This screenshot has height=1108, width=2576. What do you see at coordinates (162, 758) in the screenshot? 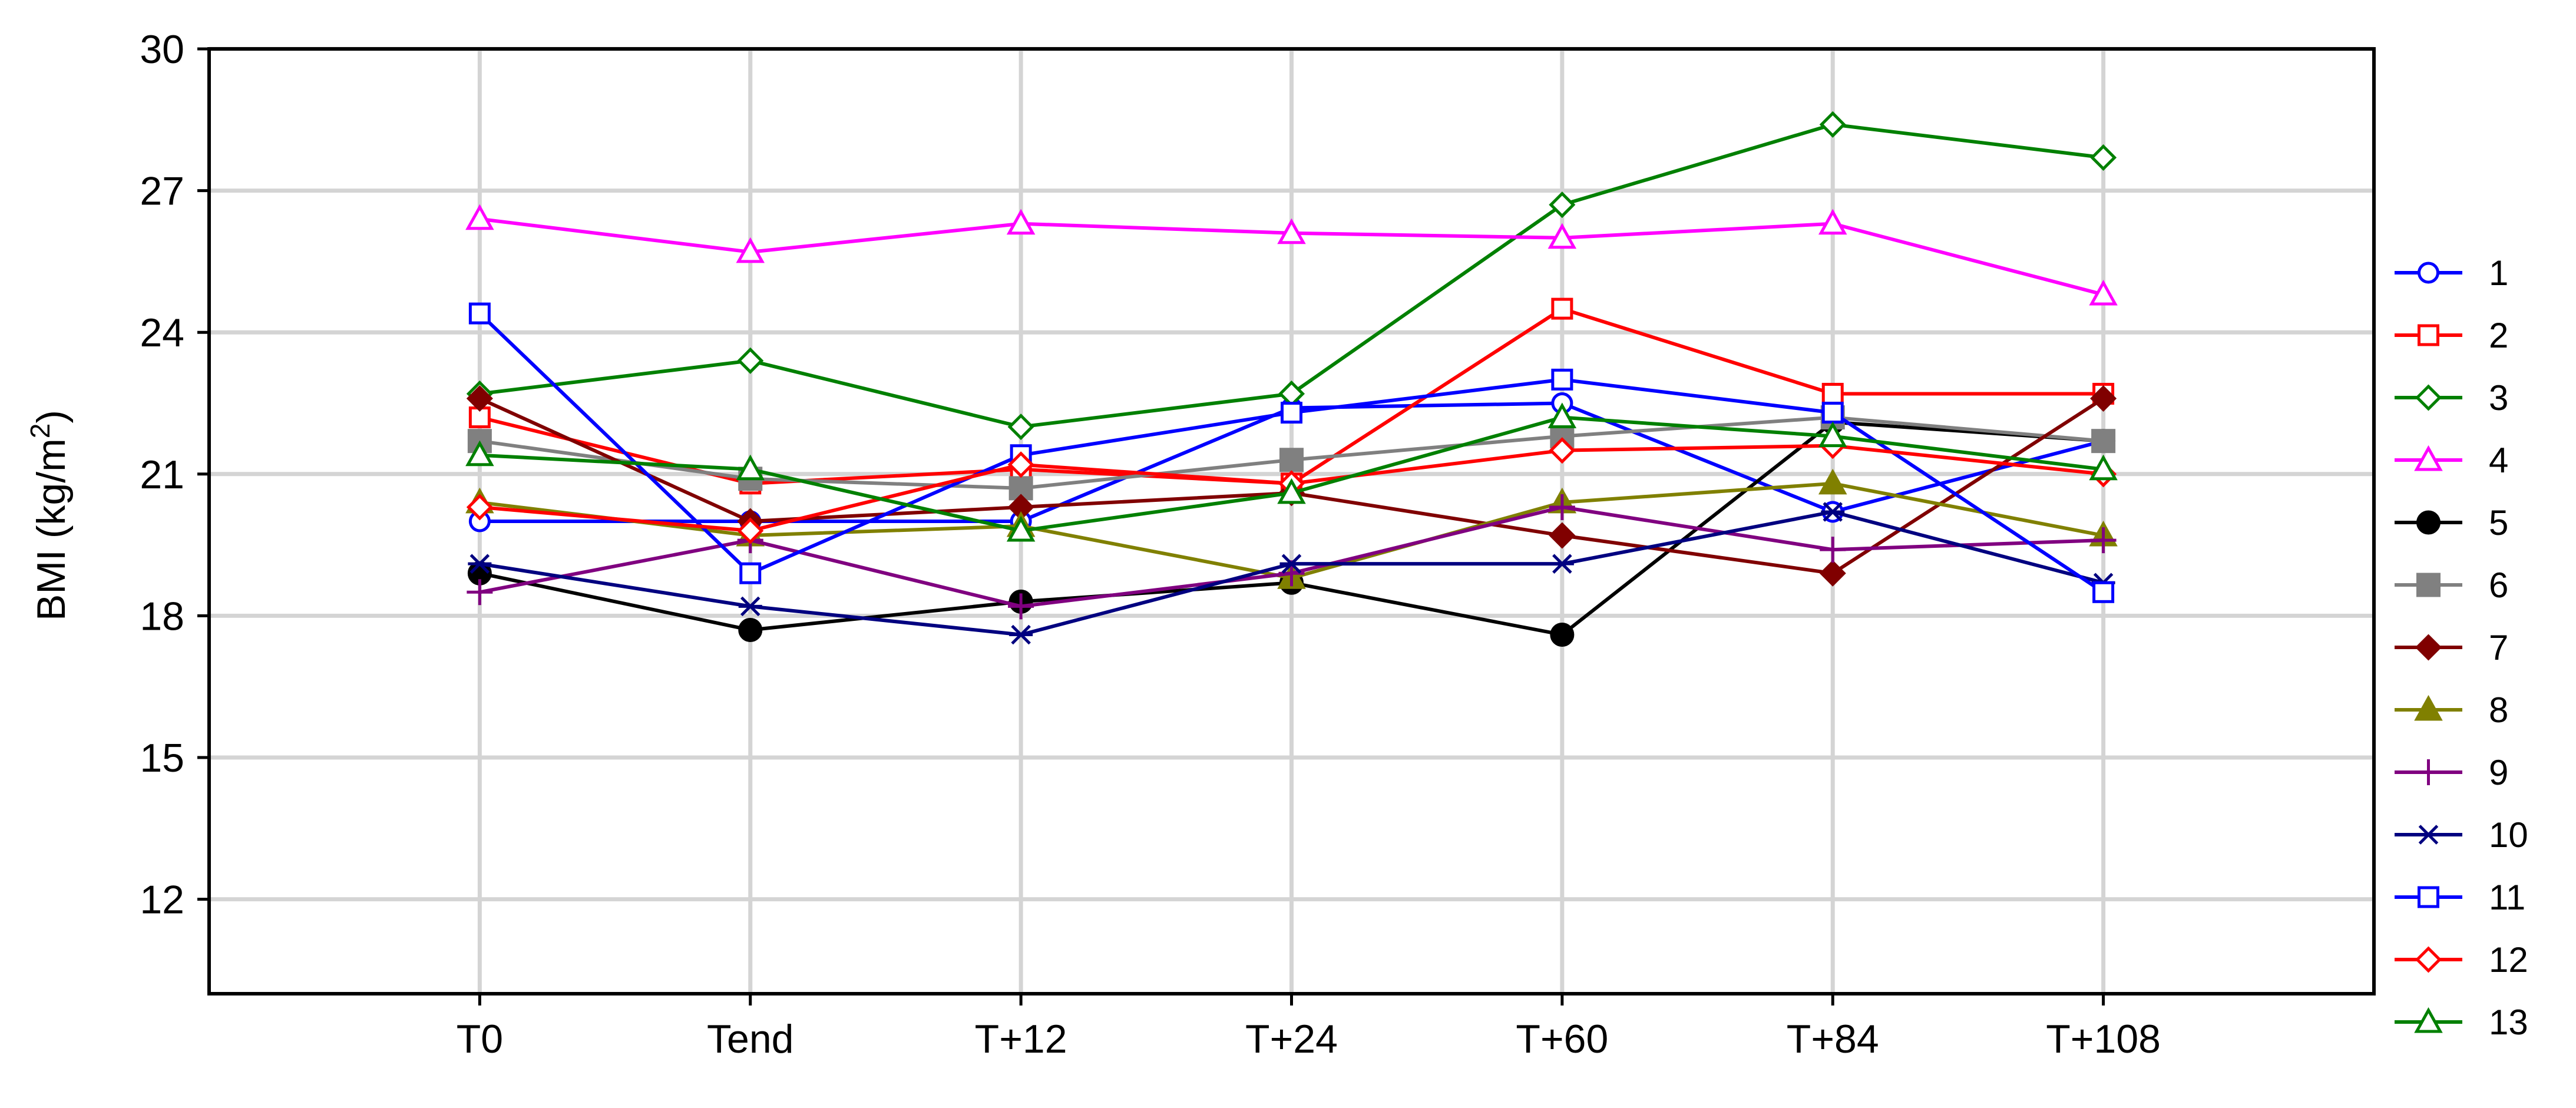
I see `y-tick-label: 15` at bounding box center [162, 758].